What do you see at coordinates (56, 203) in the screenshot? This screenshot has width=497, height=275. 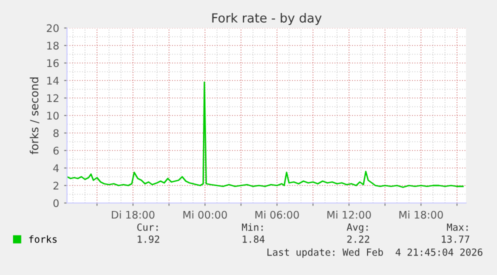 I see `y-tick-label: 0` at bounding box center [56, 203].